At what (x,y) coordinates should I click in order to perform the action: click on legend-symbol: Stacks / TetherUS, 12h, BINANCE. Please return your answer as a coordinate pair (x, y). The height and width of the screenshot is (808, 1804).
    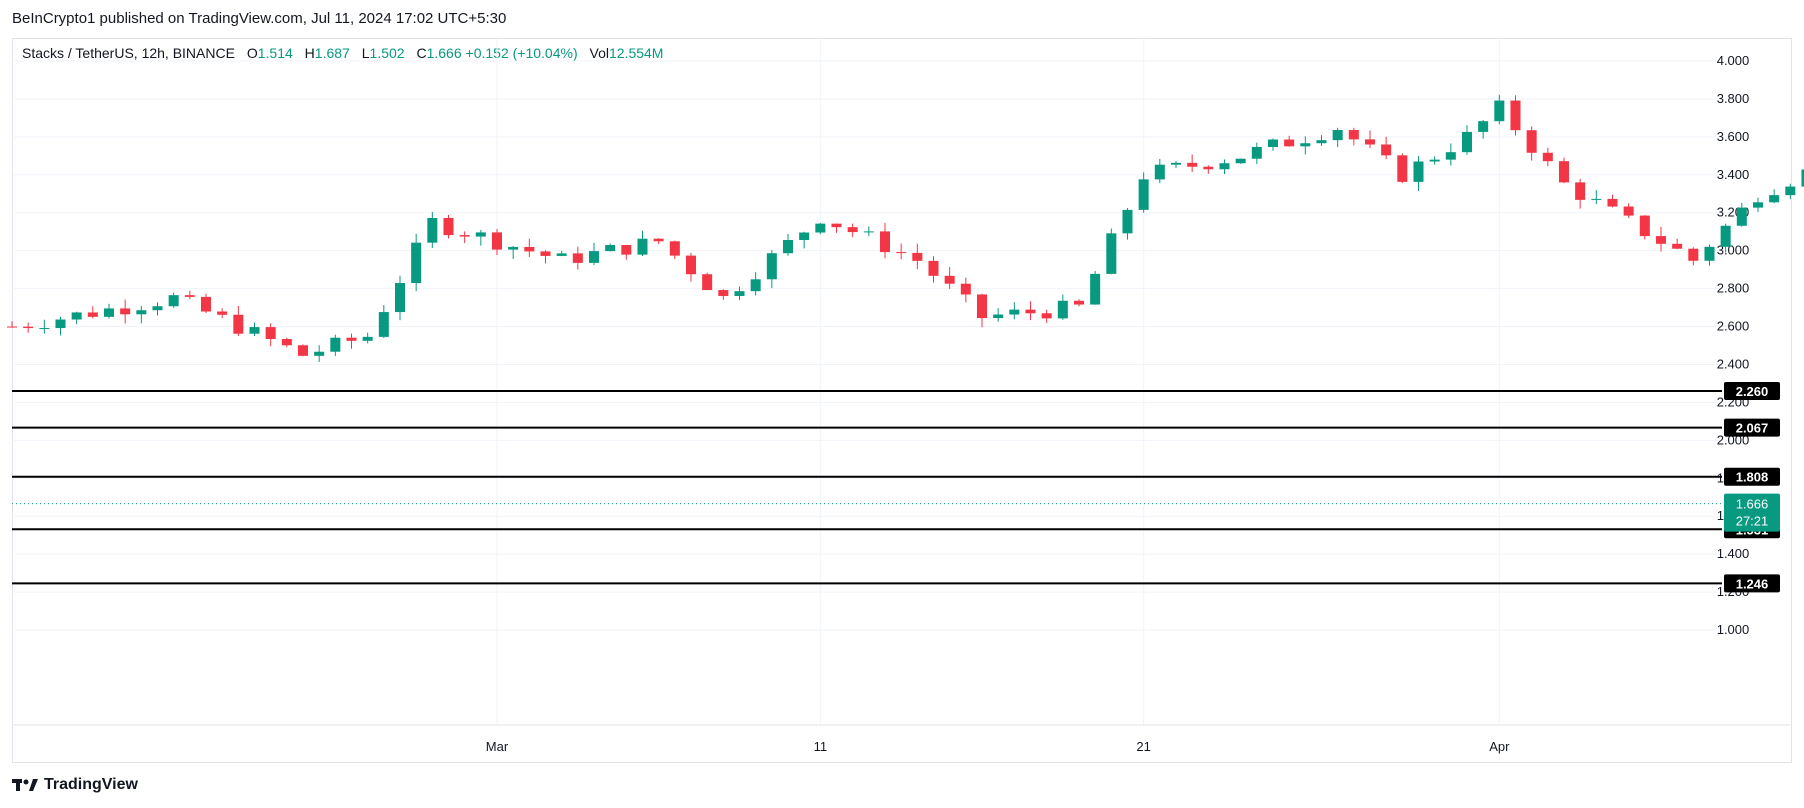
    Looking at the image, I should click on (128, 53).